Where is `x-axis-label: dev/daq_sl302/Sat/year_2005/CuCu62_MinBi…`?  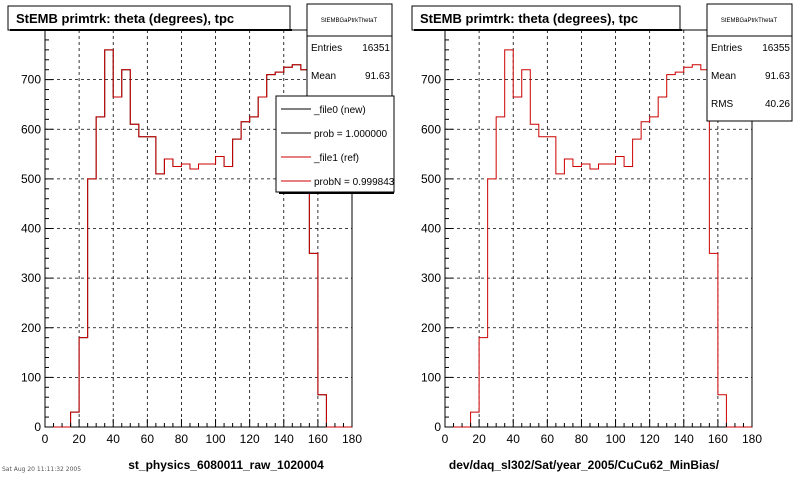 x-axis-label: dev/daq_sl302/Sat/year_2005/CuCu62_MinBi… is located at coordinates (584, 465).